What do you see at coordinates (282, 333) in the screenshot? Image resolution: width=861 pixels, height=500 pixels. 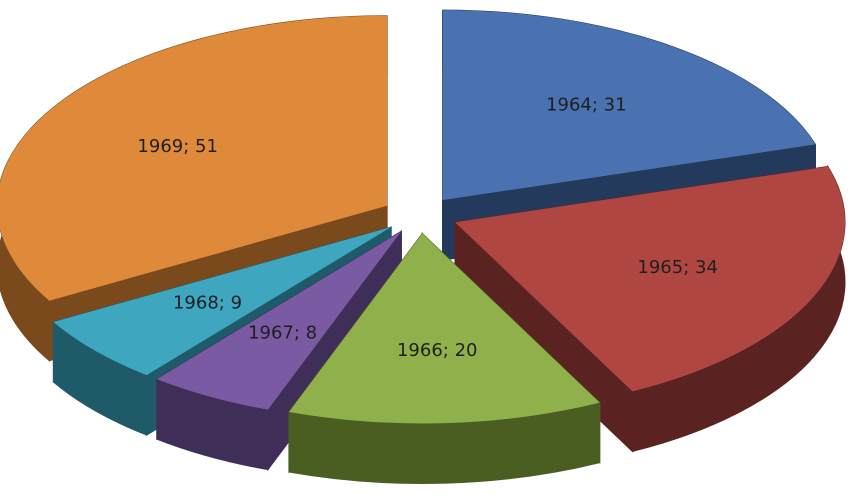 I see `data-label-1967: 1967; 8` at bounding box center [282, 333].